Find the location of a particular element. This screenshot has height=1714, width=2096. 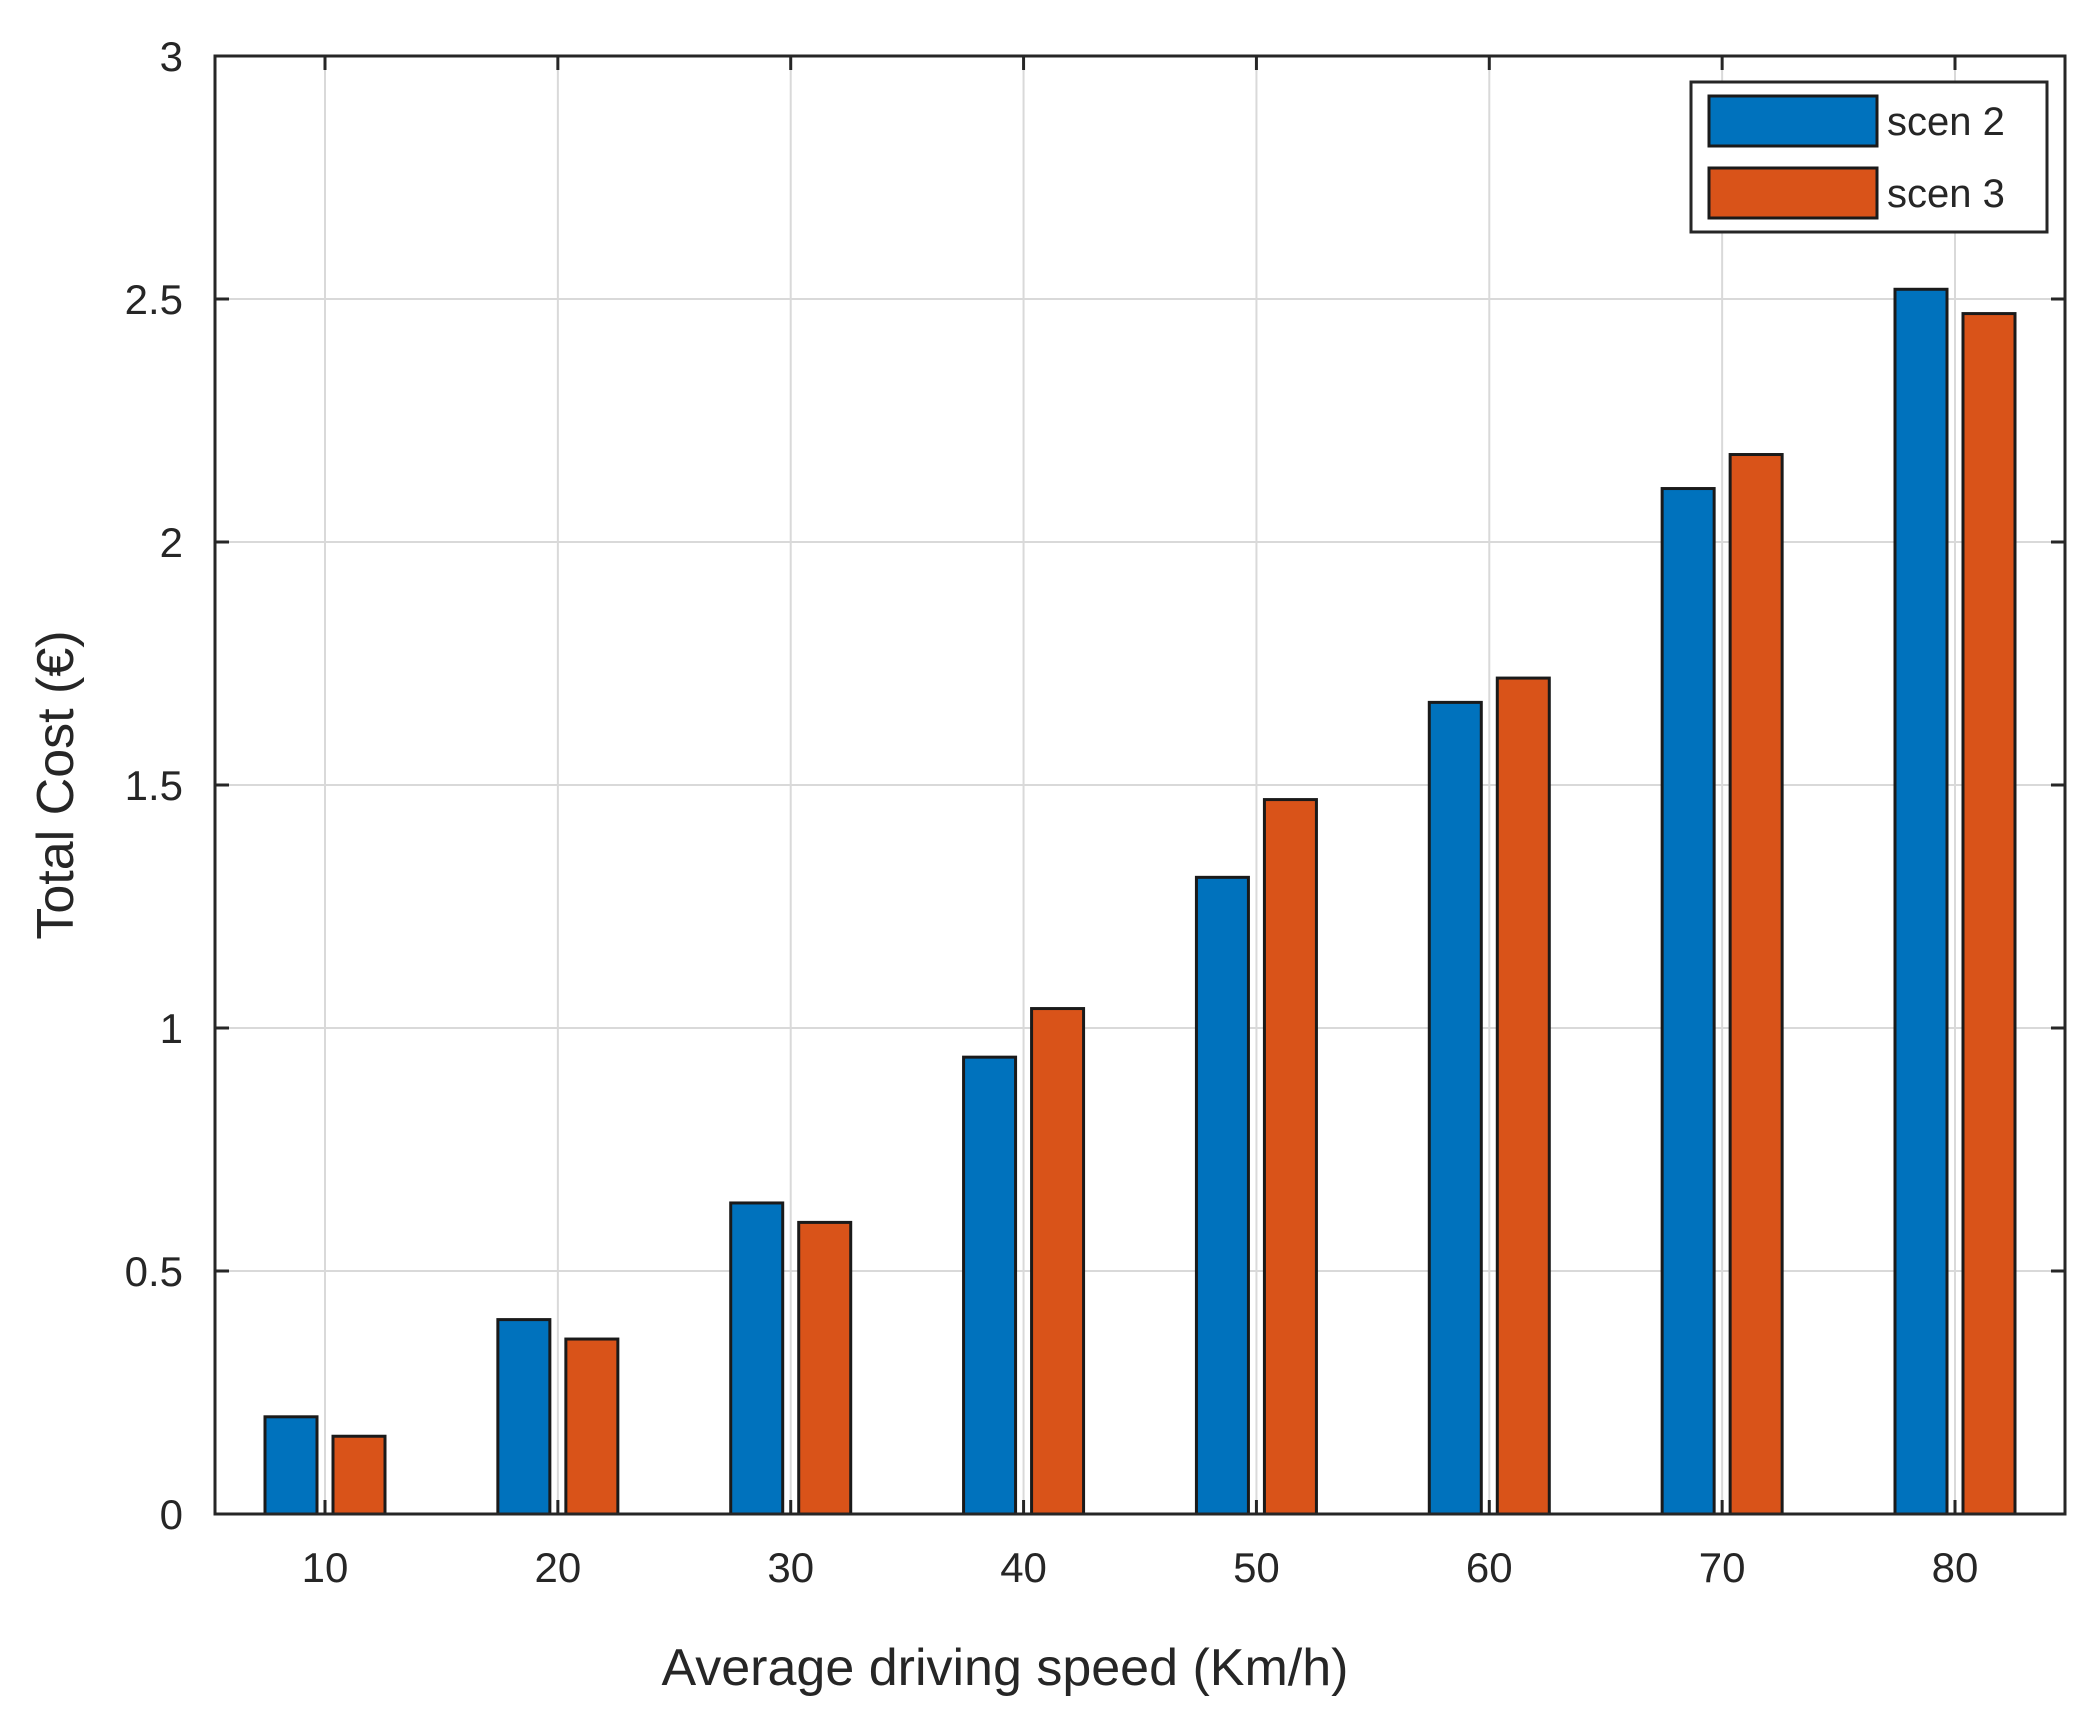

legend-label-scen-3: scen 3 is located at coordinates (1946, 194).